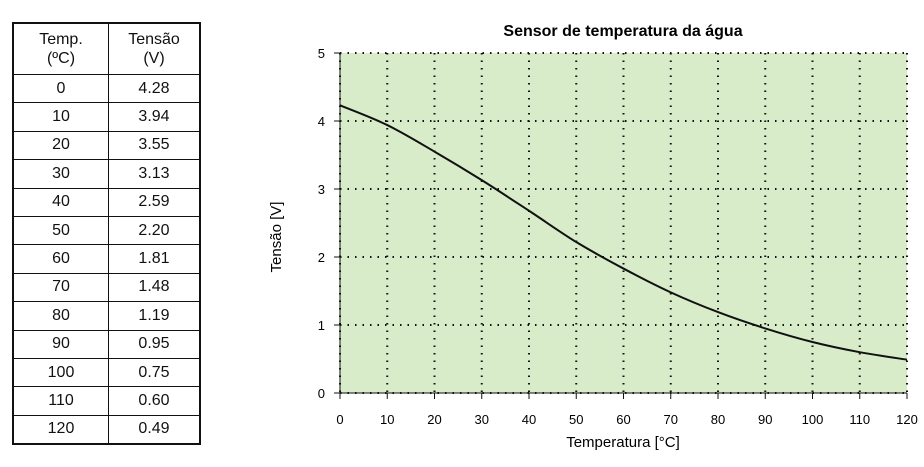 The width and height of the screenshot is (924, 467). Describe the element at coordinates (321, 325) in the screenshot. I see `y-tick-label: 1` at that location.